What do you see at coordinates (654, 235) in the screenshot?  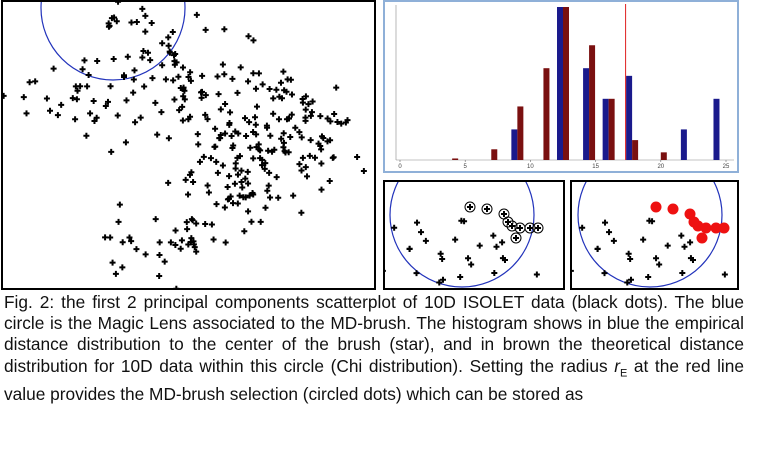 I see `selection-panel` at bounding box center [654, 235].